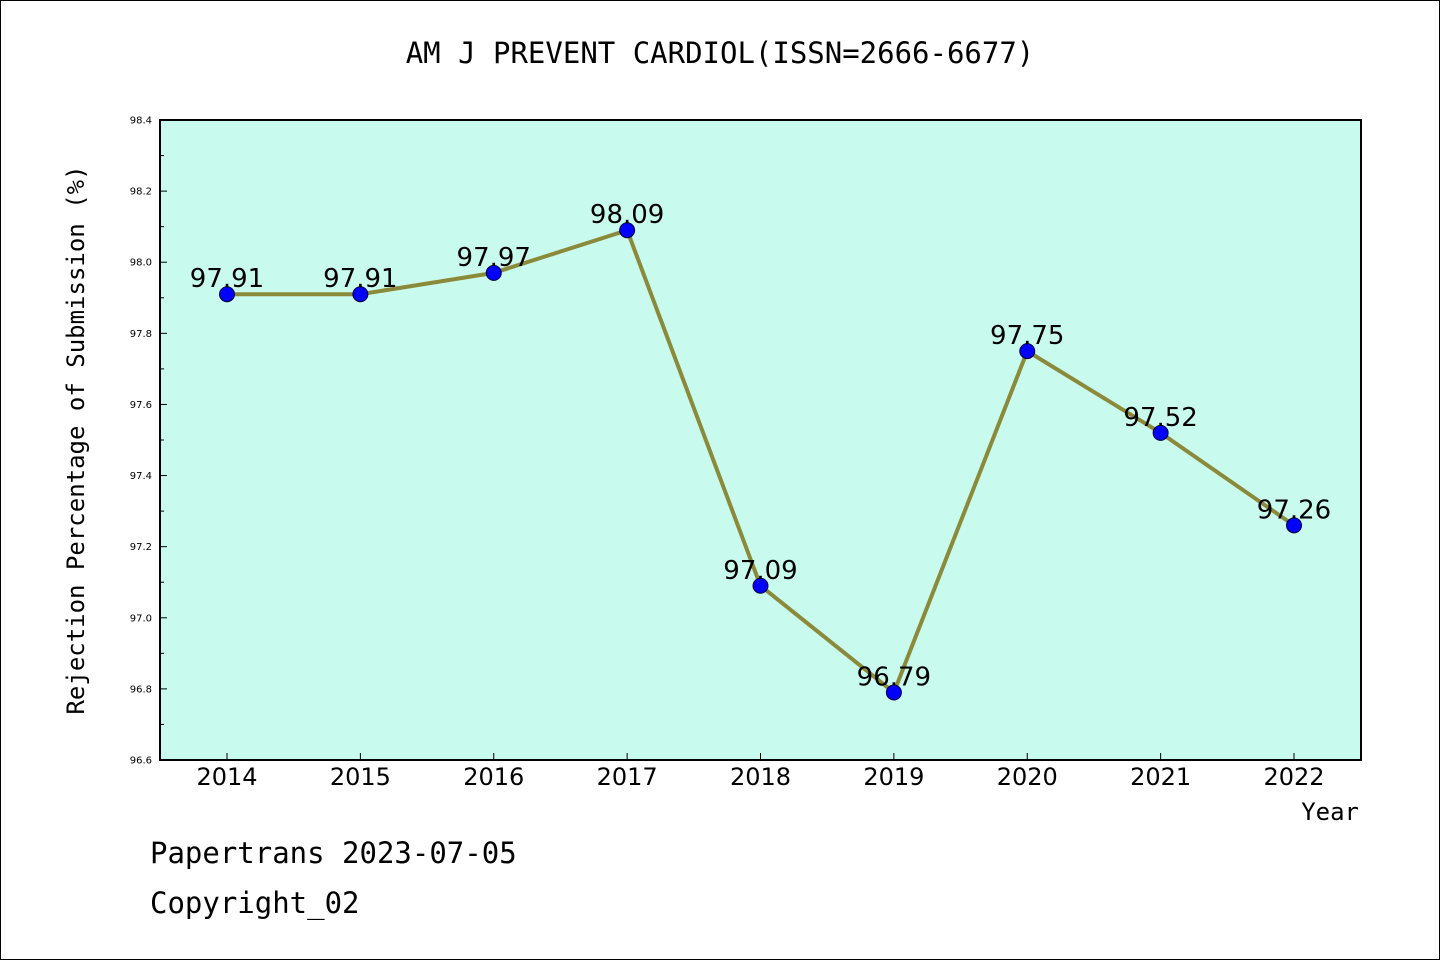  I want to click on x-tick-label: 2022, so click(1293, 777).